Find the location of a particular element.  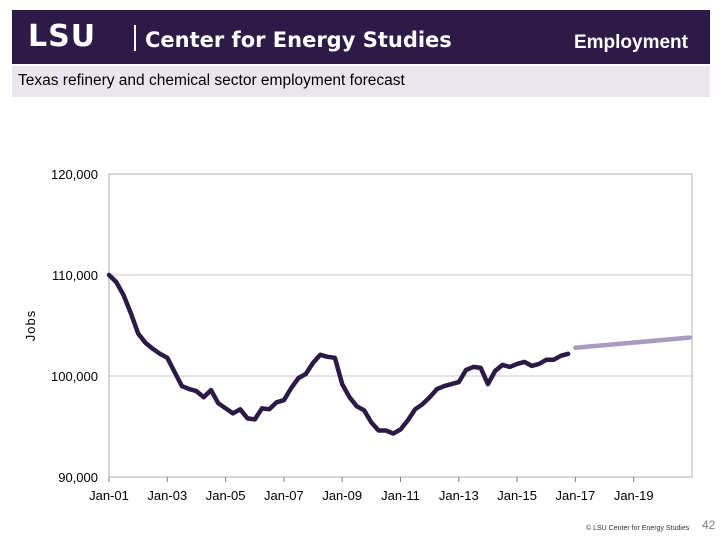

footer-copyright: © LSU Center for Energy Studies is located at coordinates (638, 528).